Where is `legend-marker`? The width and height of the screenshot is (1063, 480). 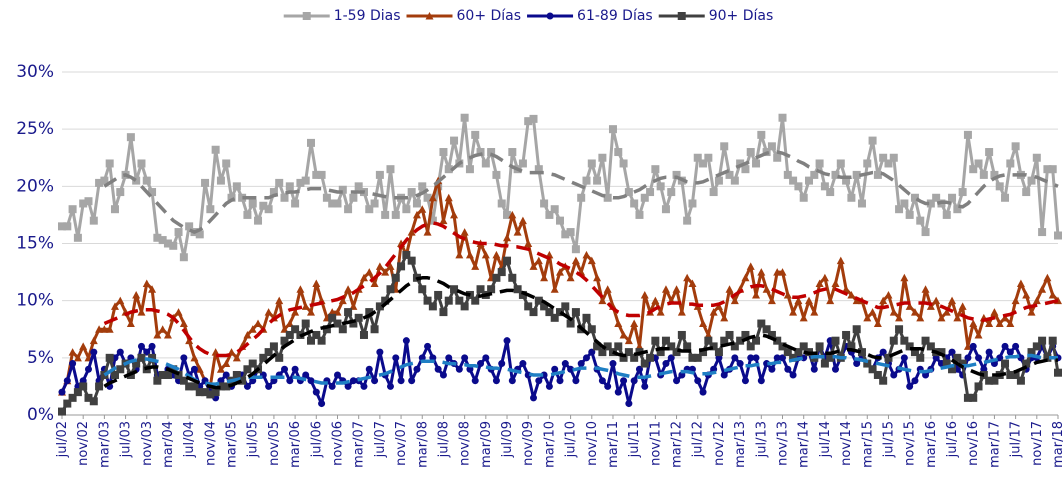 legend-marker is located at coordinates (550, 16).